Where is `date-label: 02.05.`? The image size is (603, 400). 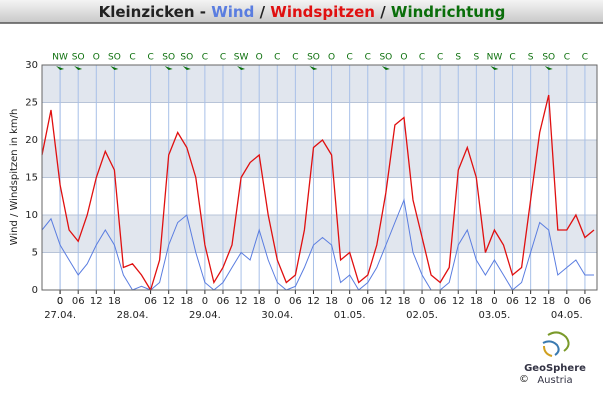 date-label: 02.05. is located at coordinates (422, 315).